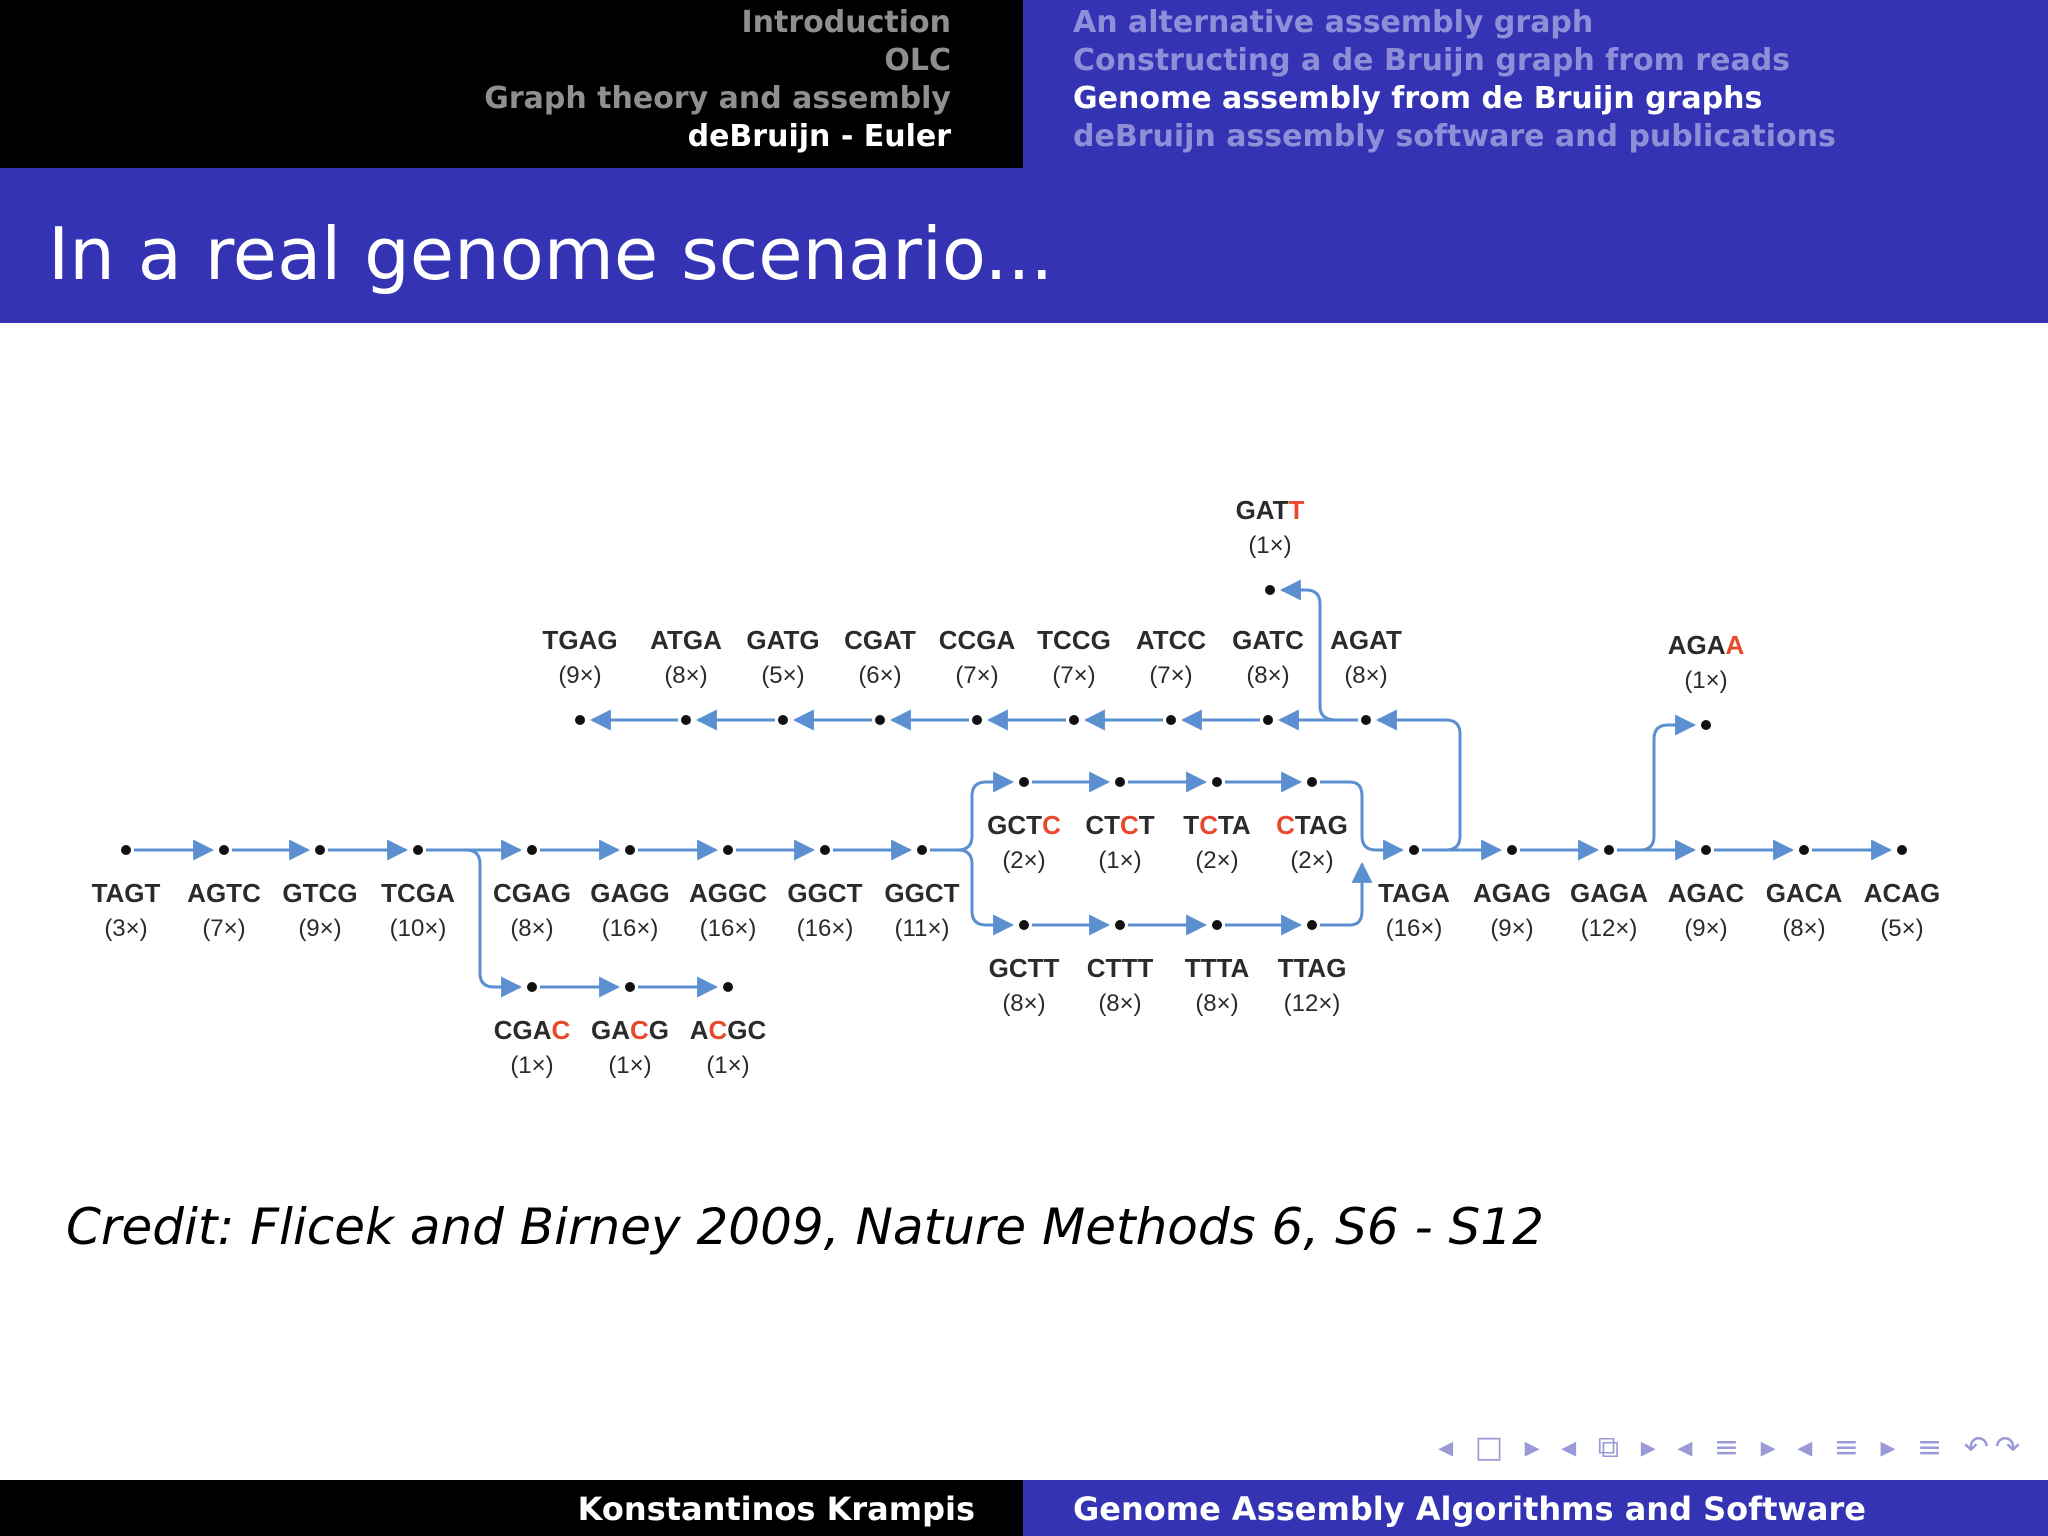 The height and width of the screenshot is (1536, 2048). Describe the element at coordinates (1270, 590) in the screenshot. I see `graph-node-gatt` at that location.